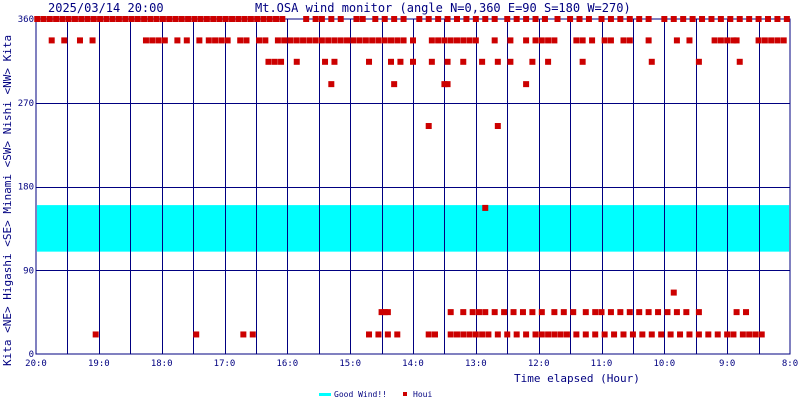 This screenshot has width=800, height=400. I want to click on legend: Good Wind!! Houi, so click(375, 394).